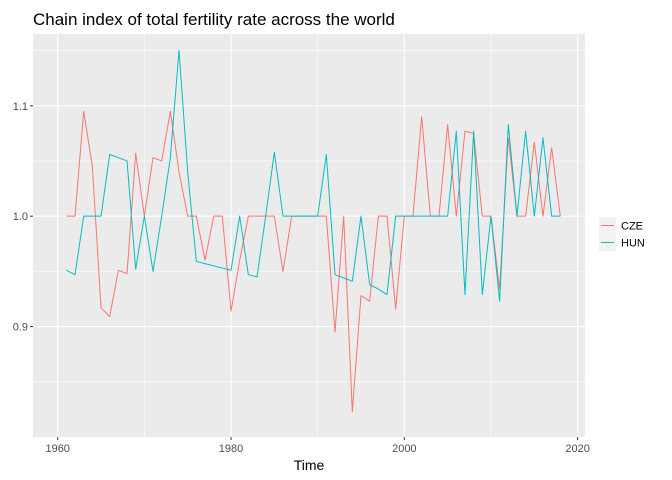  I want to click on legend: CZE HUN, so click(622, 234).